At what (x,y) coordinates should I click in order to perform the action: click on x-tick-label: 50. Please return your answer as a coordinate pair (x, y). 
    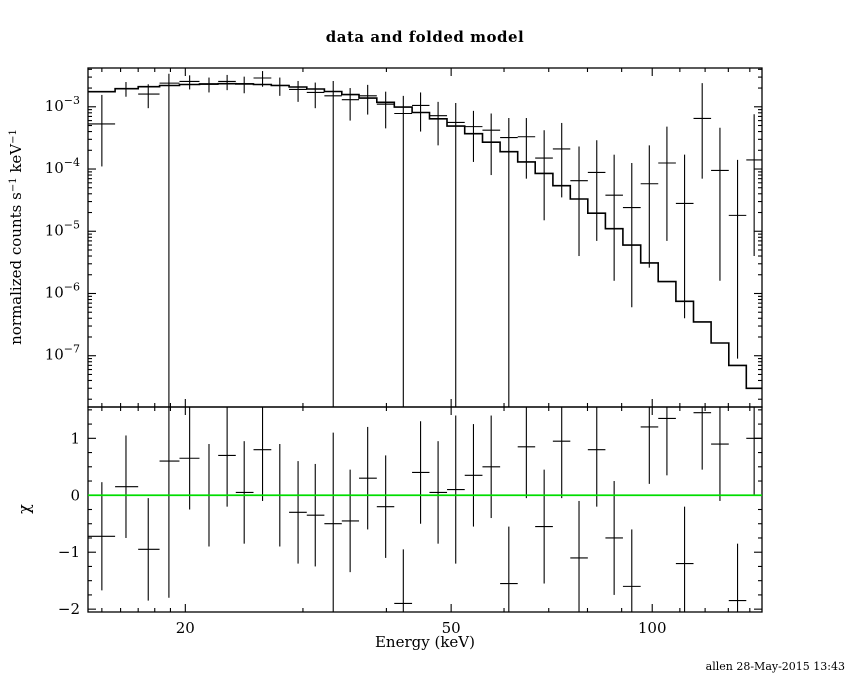
    Looking at the image, I should click on (451, 628).